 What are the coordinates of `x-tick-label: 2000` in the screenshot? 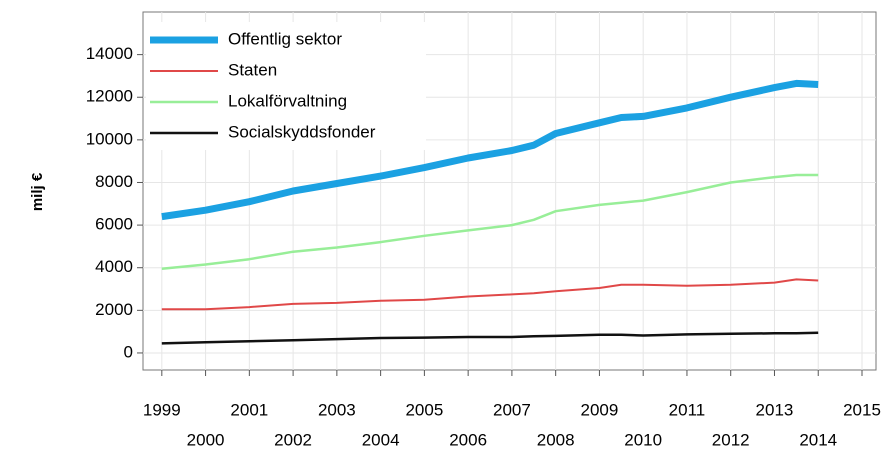 It's located at (206, 439).